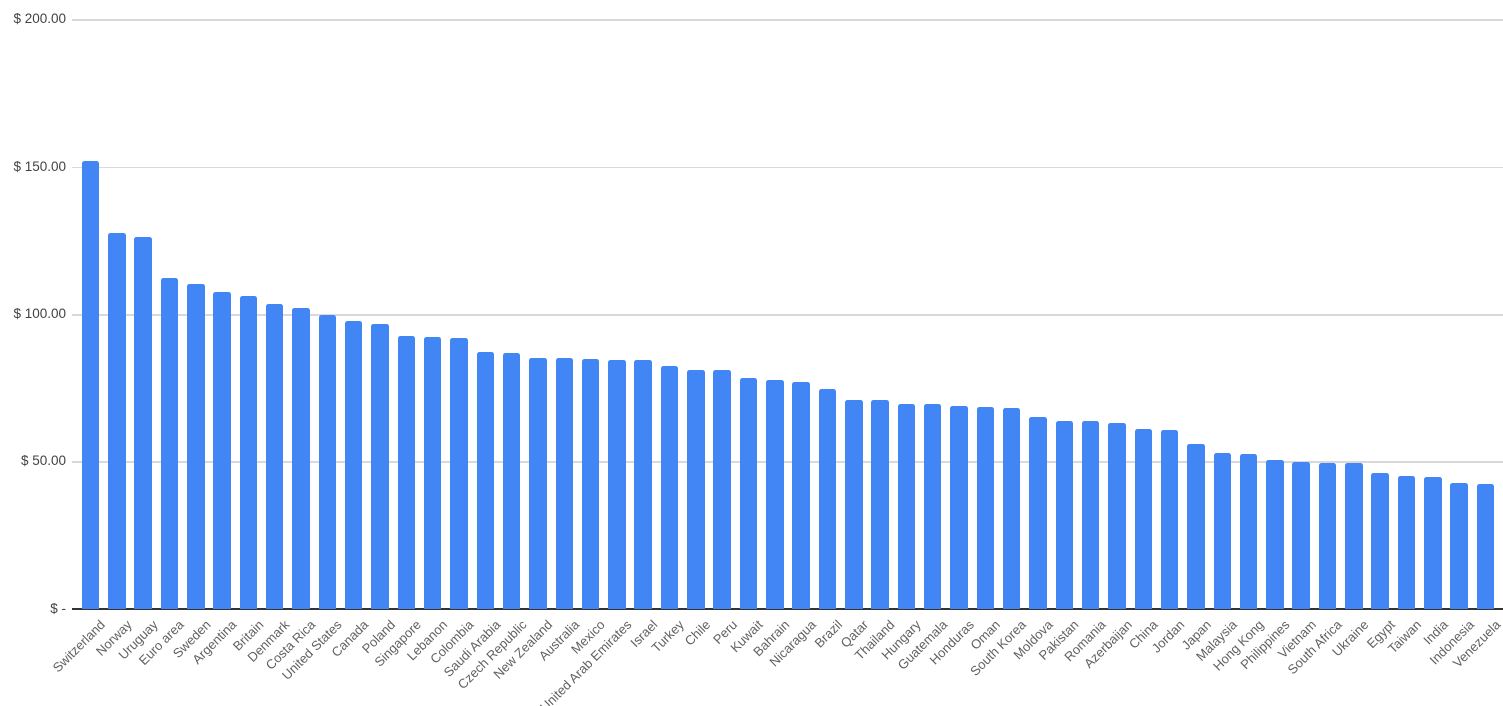 This screenshot has height=706, width=1503. I want to click on bar-brazil, so click(827, 499).